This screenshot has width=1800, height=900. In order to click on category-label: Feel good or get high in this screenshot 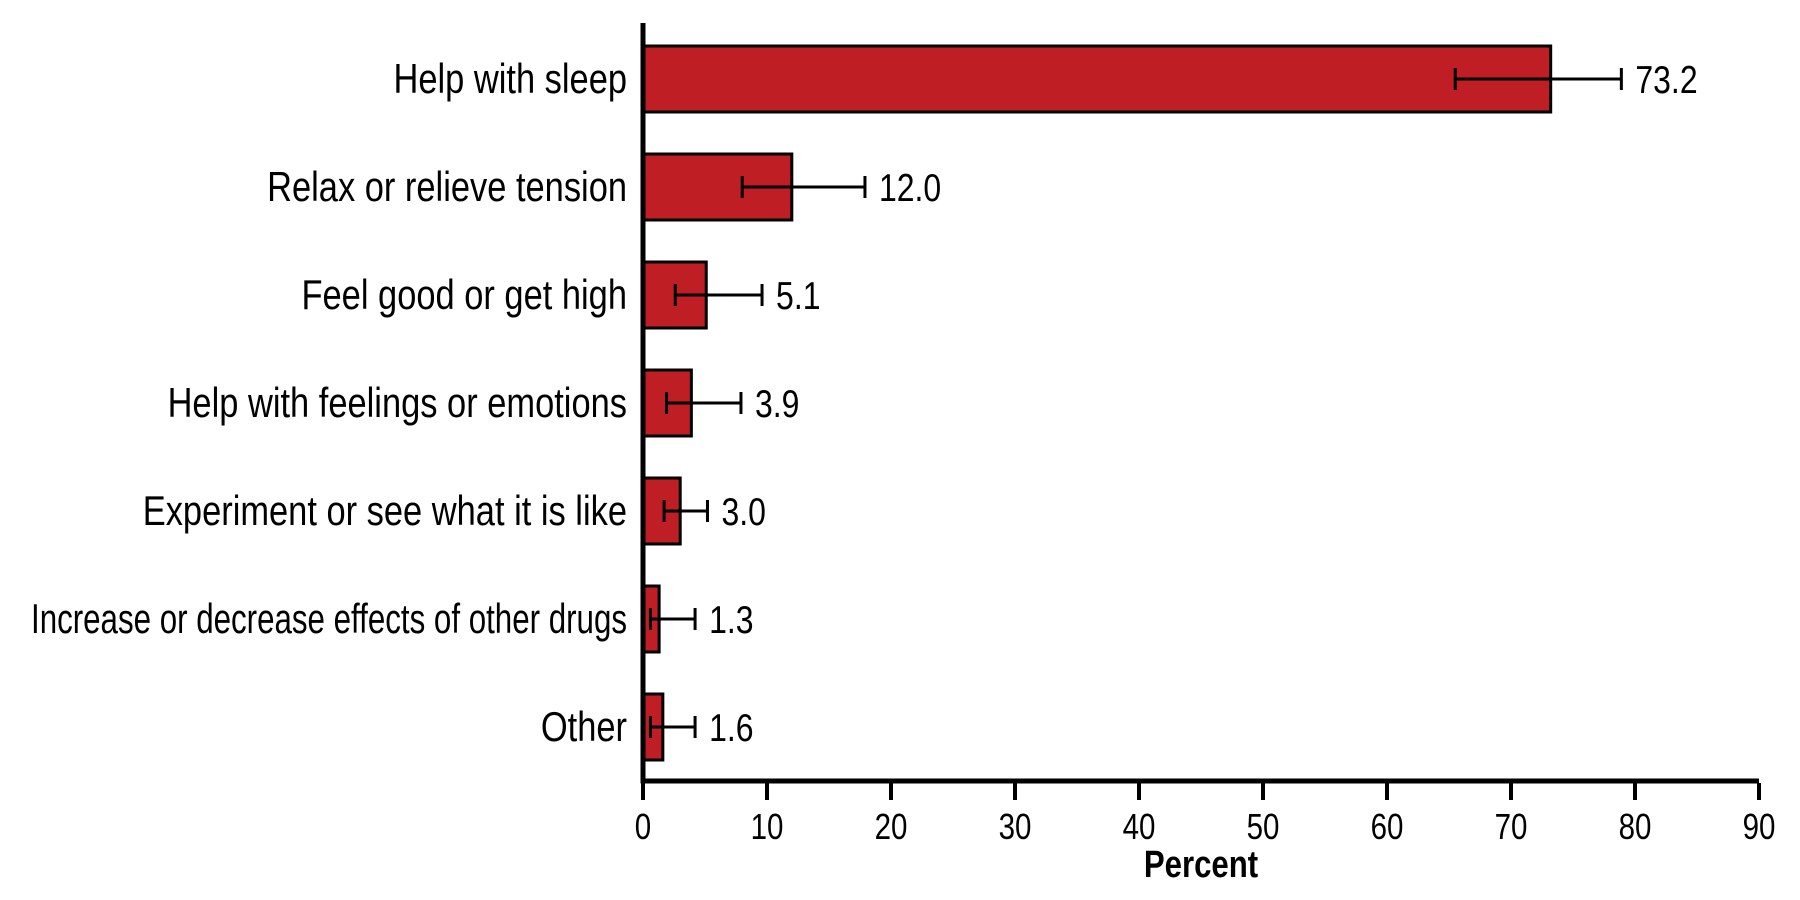, I will do `click(464, 294)`.